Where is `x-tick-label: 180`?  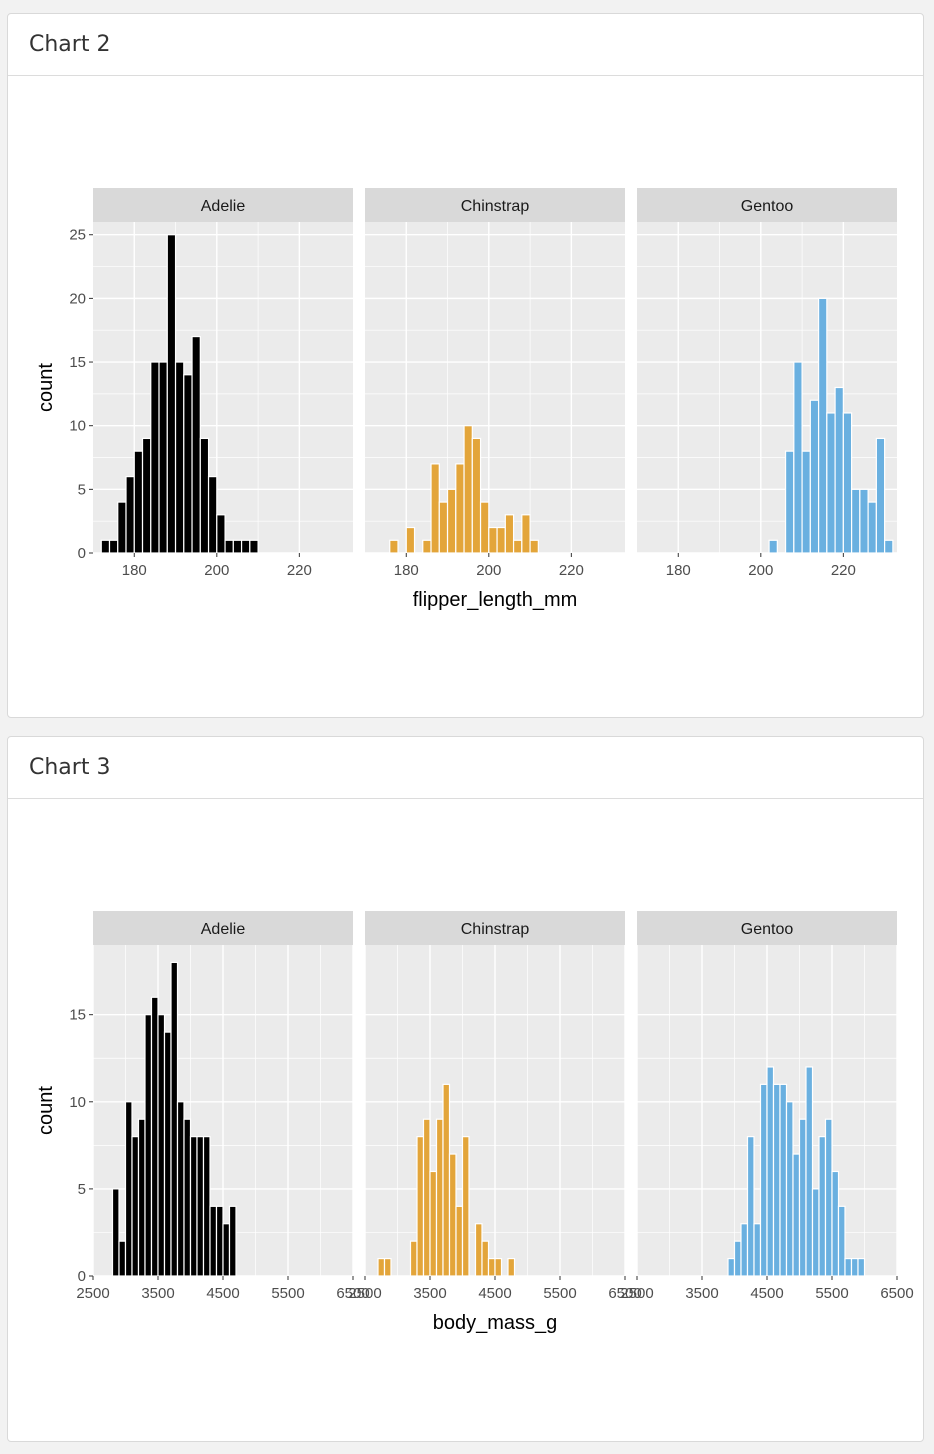
x-tick-label: 180 is located at coordinates (406, 570).